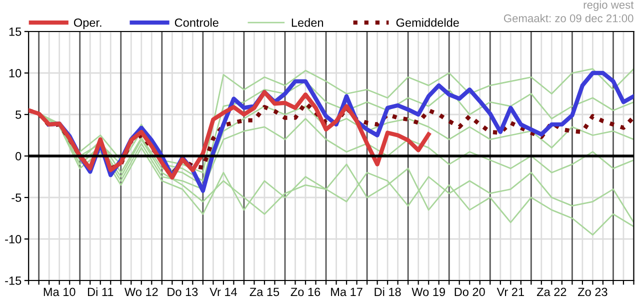 The height and width of the screenshot is (300, 635). Describe the element at coordinates (196, 22) in the screenshot. I see `legend-label: Controle` at that location.